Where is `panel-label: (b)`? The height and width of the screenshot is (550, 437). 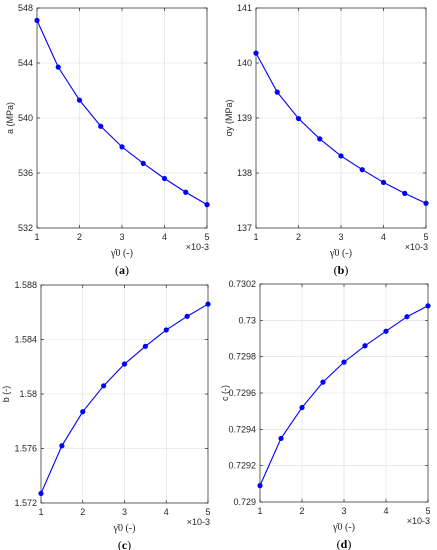 panel-label: (b) is located at coordinates (341, 270).